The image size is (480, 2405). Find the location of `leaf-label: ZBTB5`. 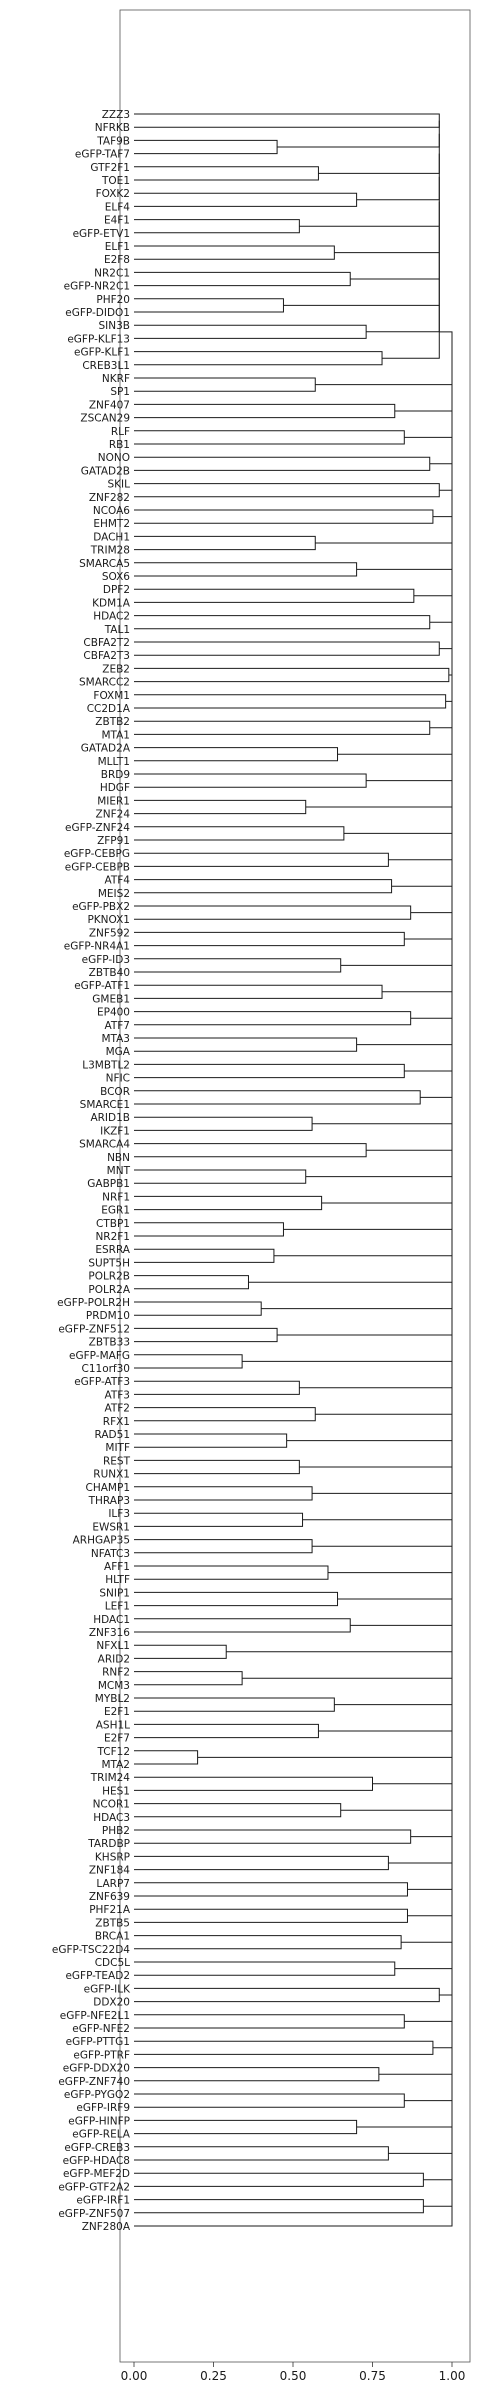

leaf-label: ZBTB5 is located at coordinates (112, 1923).